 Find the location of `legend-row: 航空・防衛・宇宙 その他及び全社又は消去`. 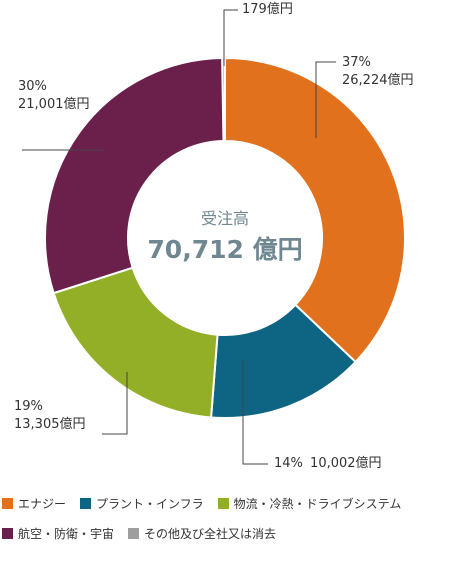

legend-row: 航空・防衛・宇宙 その他及び全社又は消去 is located at coordinates (225, 533).